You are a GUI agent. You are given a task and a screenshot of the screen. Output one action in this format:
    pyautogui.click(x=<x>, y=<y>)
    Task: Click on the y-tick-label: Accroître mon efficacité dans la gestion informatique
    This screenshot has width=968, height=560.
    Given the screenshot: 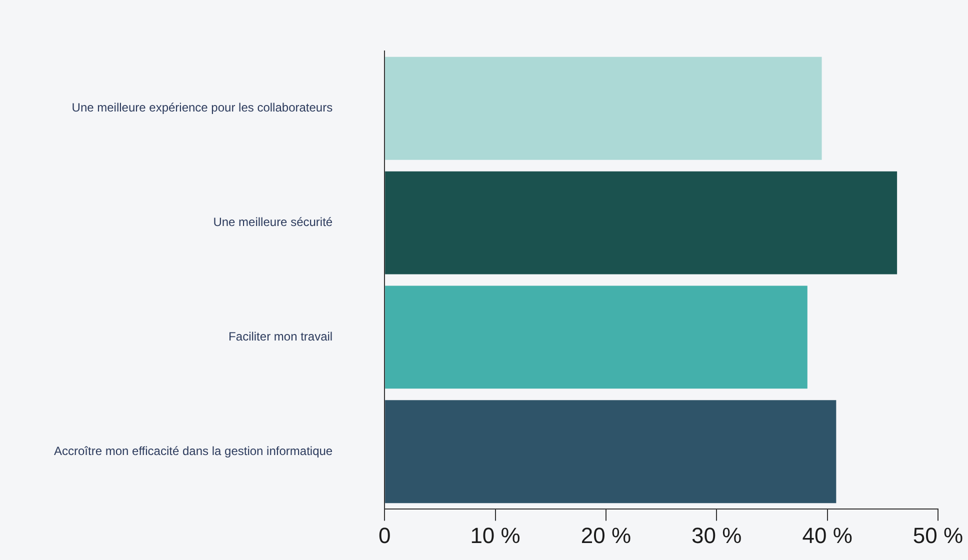 What is the action you would take?
    pyautogui.click(x=193, y=451)
    